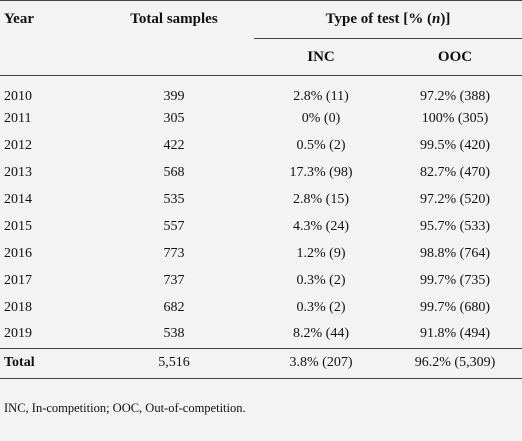 This screenshot has height=441, width=522. I want to click on table-cell: 5,516, so click(174, 362).